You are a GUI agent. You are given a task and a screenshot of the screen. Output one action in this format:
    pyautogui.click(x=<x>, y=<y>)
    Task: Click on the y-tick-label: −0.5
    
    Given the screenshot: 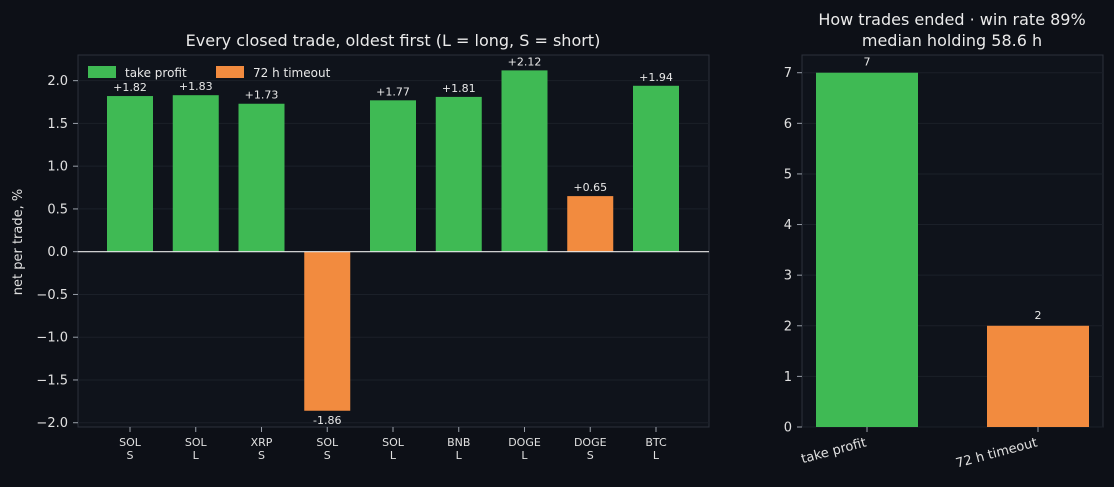 What is the action you would take?
    pyautogui.click(x=52, y=295)
    